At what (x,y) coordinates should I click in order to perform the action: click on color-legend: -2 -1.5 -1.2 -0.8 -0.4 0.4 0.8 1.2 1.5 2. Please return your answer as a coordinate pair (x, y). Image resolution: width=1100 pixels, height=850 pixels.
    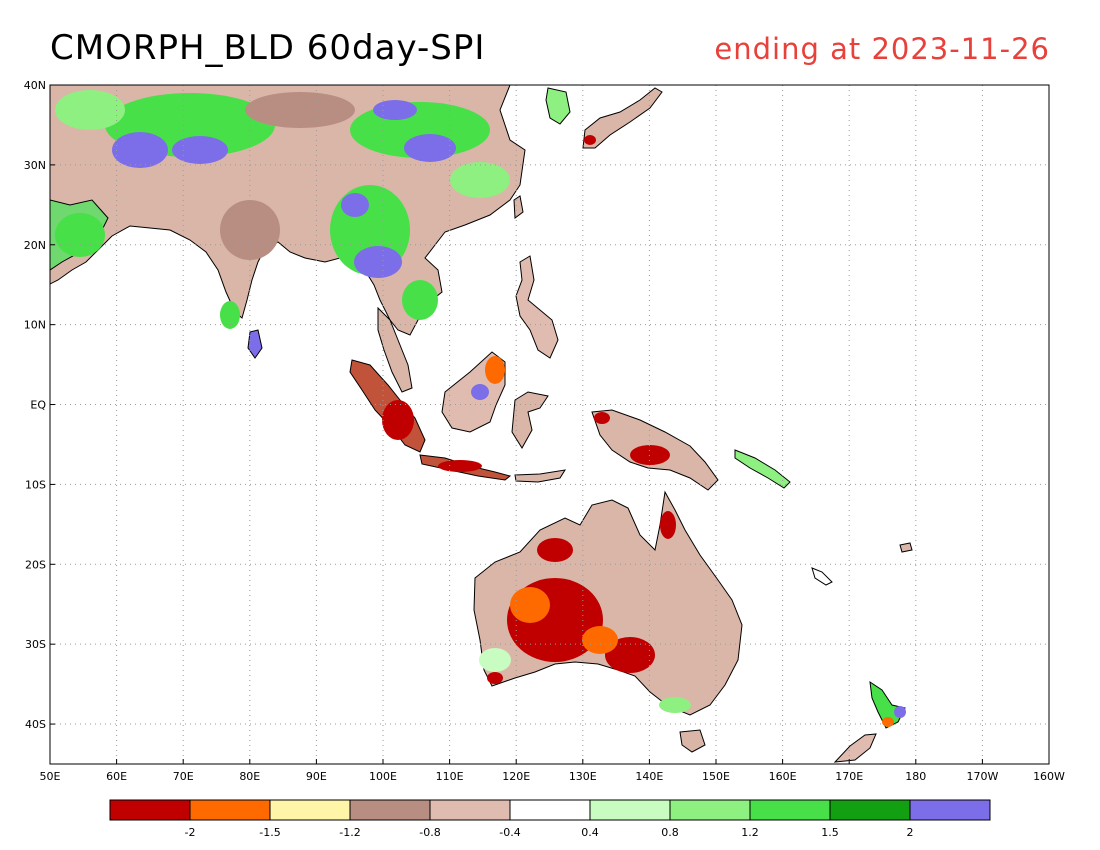
    Looking at the image, I should click on (550, 819).